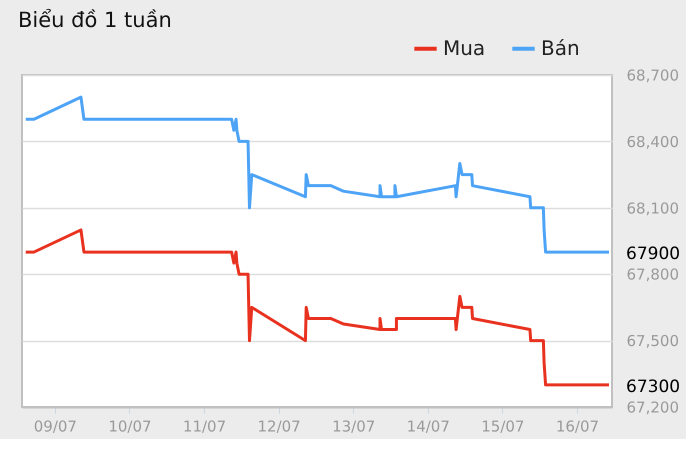 The image size is (700, 453). I want to click on y-tick-label: 68,400, so click(652, 141).